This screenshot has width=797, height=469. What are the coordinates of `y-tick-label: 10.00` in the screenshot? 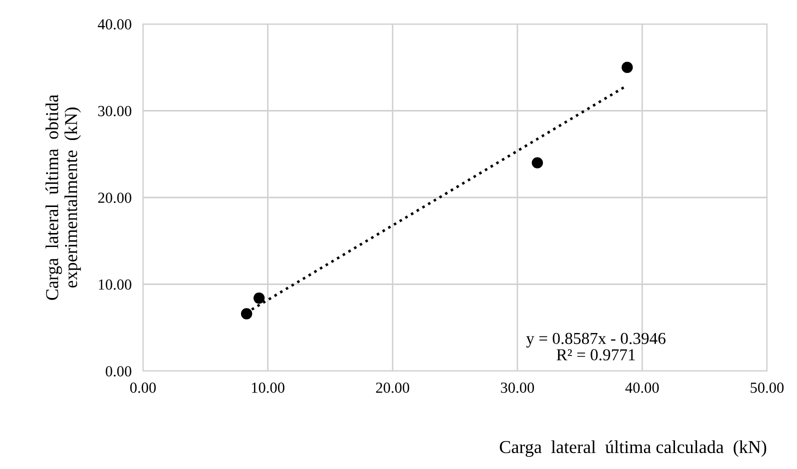 It's located at (115, 284).